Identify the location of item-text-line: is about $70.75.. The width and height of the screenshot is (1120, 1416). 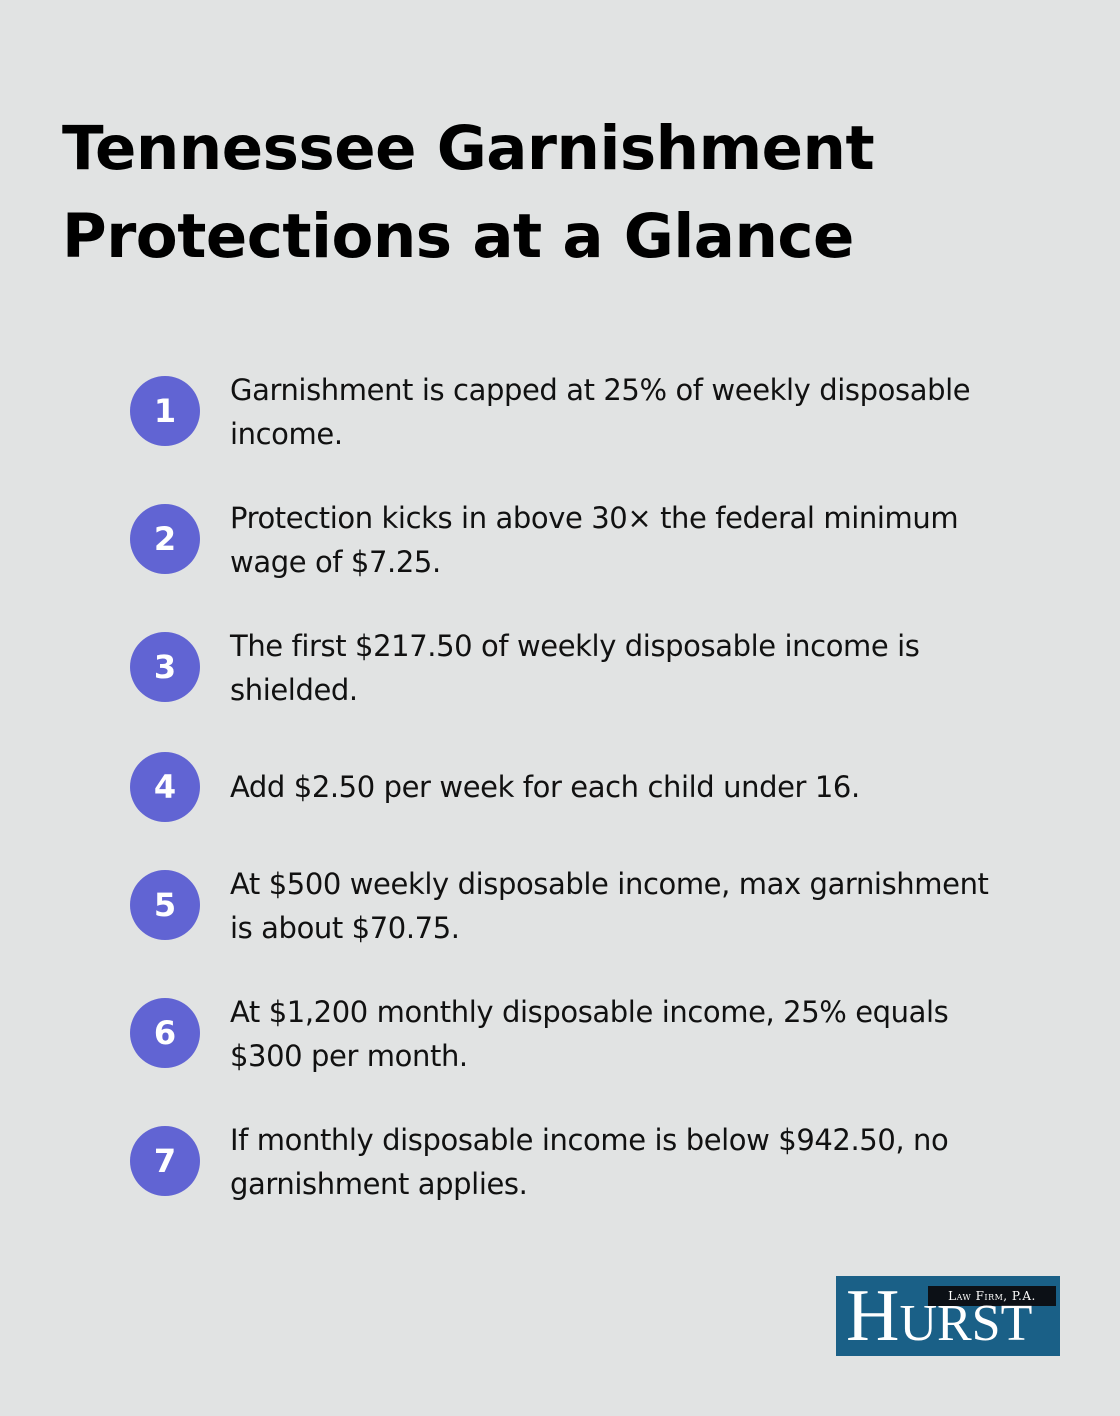
(345, 928).